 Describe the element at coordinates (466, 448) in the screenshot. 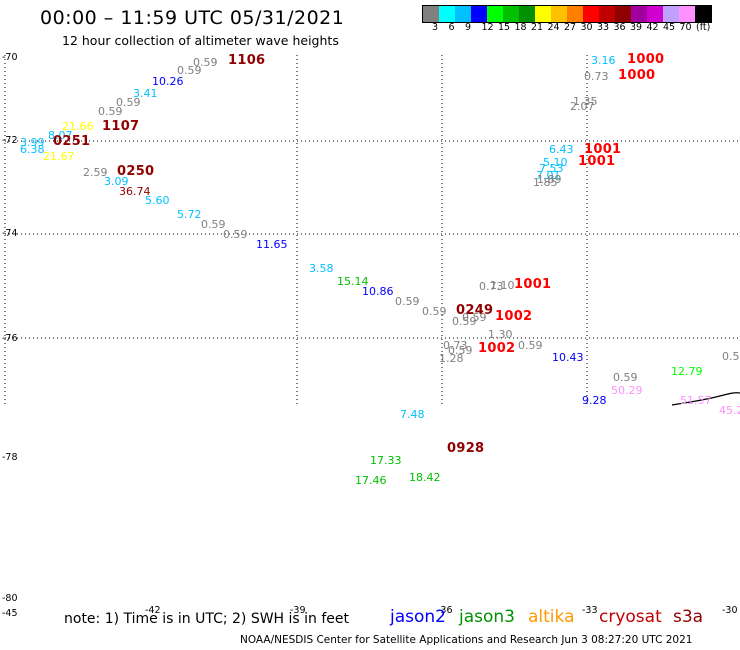

I see `wave-height-label: 0928` at that location.